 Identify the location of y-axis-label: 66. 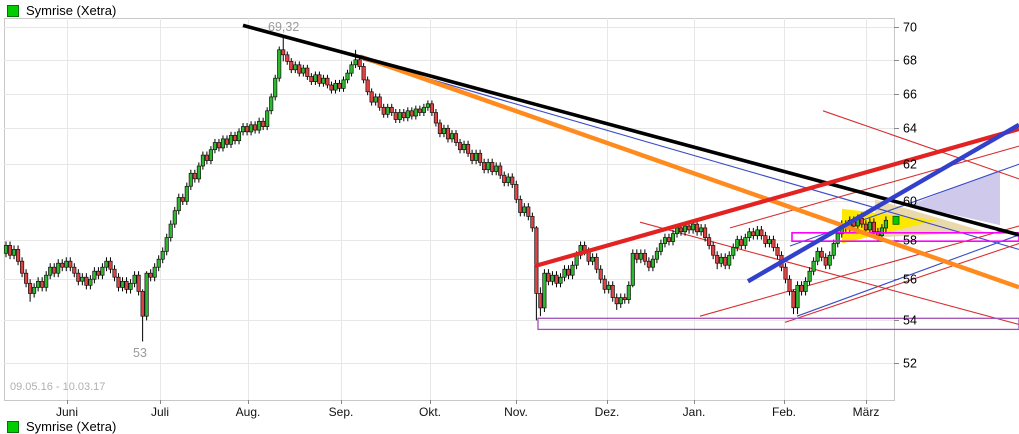
(910, 95).